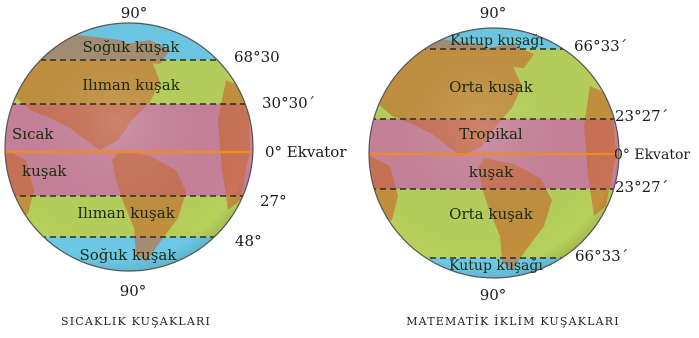  I want to click on lat-equator-left: 0° Ekvator, so click(306, 152).